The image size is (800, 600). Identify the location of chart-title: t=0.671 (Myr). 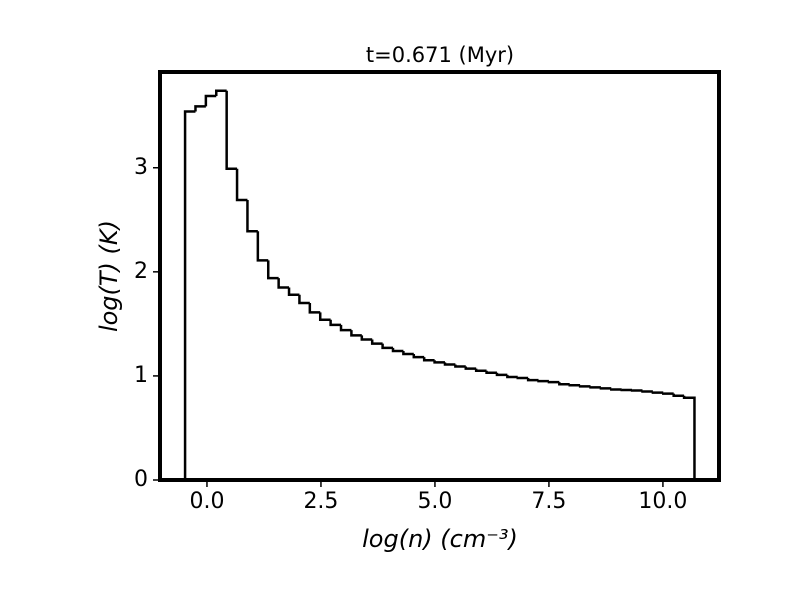
(440, 55).